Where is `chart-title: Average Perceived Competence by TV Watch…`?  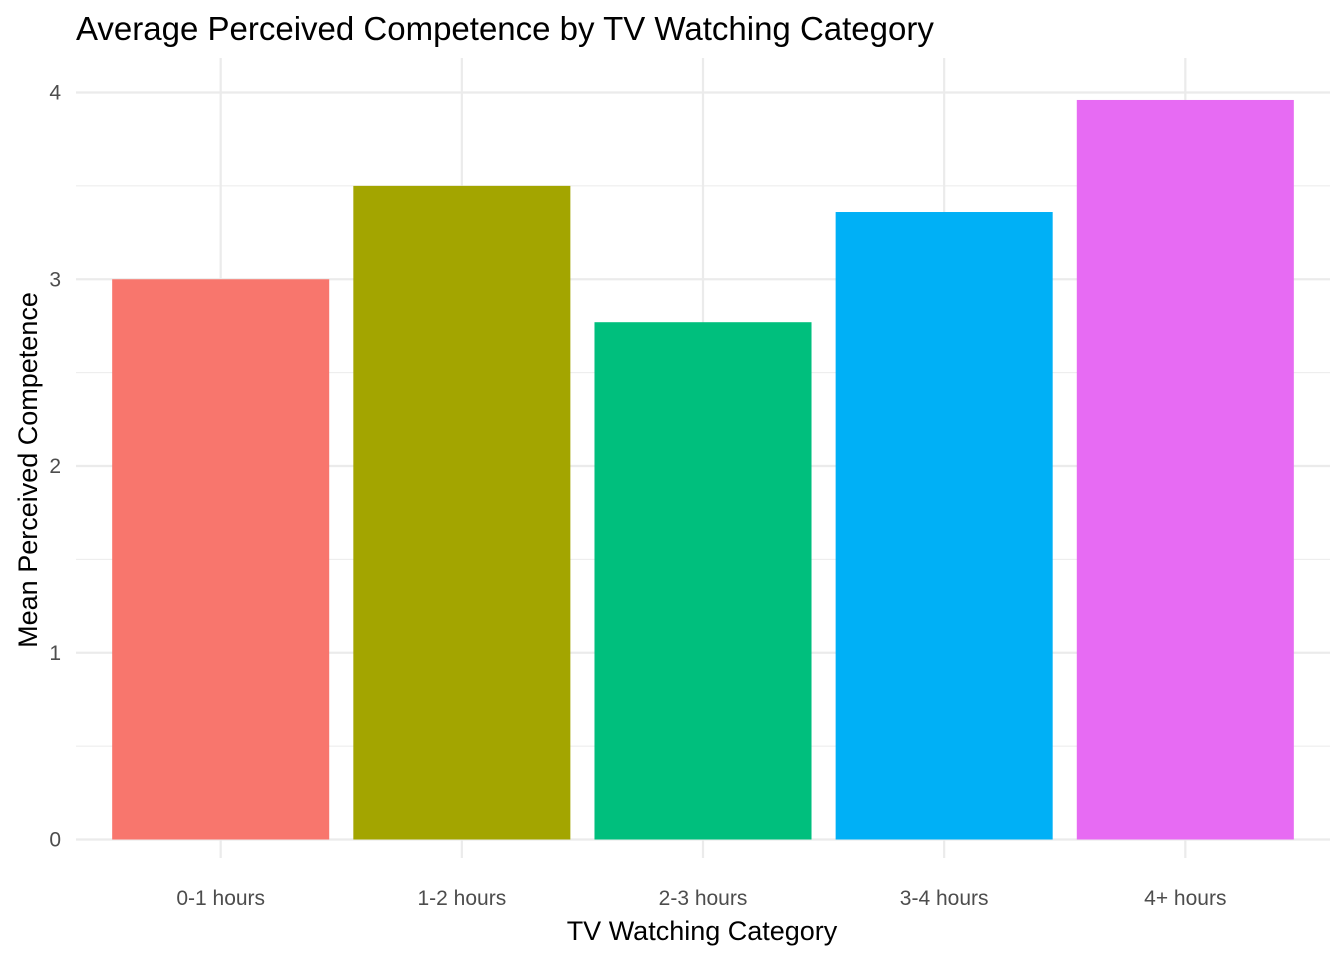 chart-title: Average Perceived Competence by TV Watch… is located at coordinates (505, 28).